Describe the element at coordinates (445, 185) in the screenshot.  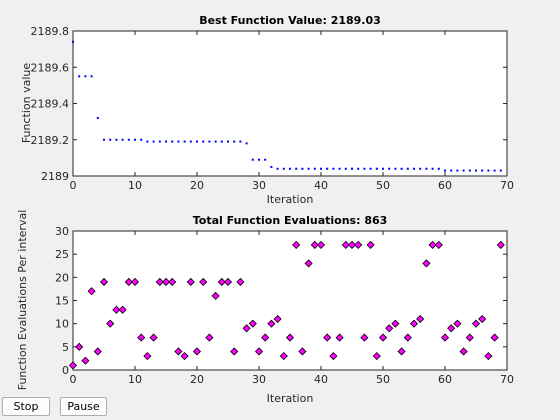
I see `best-value-x-tick-label: 60` at that location.